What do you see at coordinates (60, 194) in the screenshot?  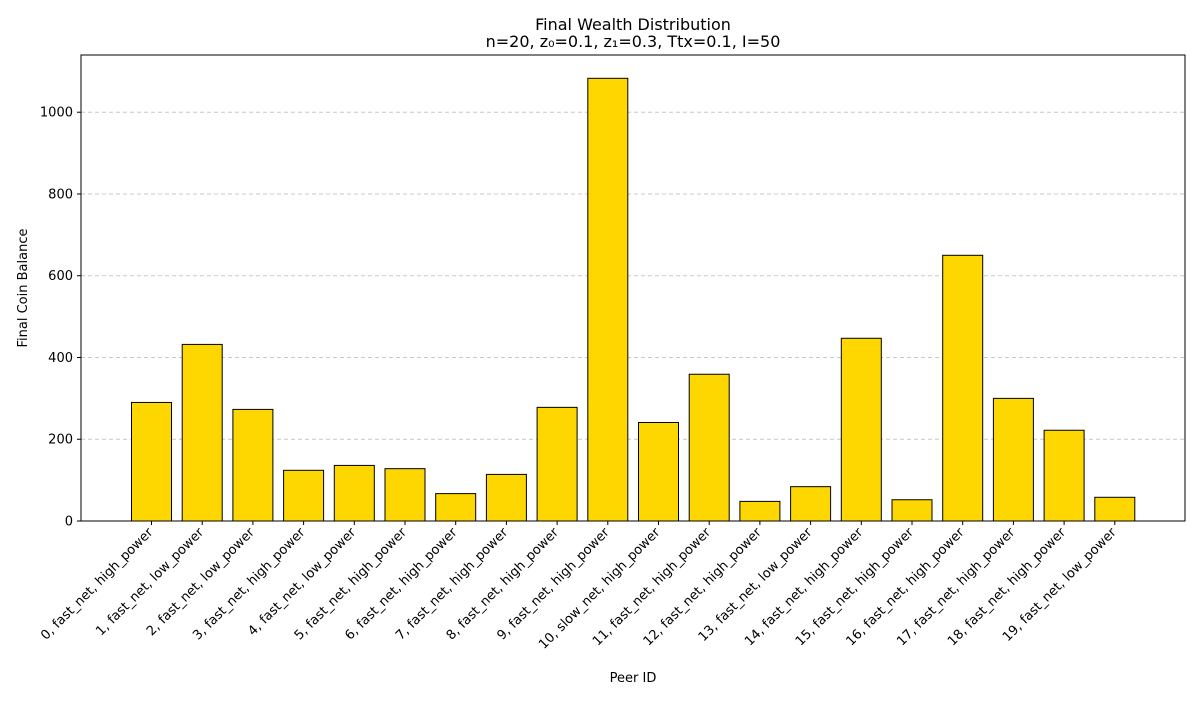 I see `y-tick-label: 800` at bounding box center [60, 194].